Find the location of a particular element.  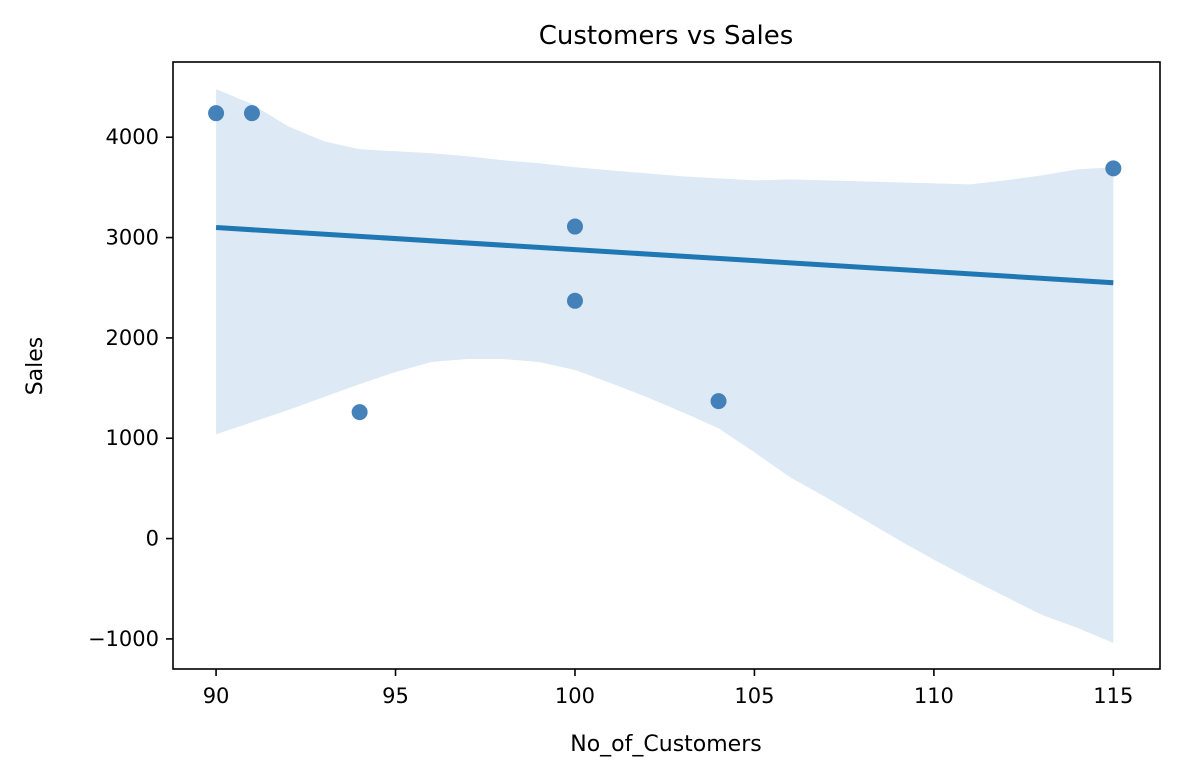

y-tick-label: −1000 is located at coordinates (123, 639).